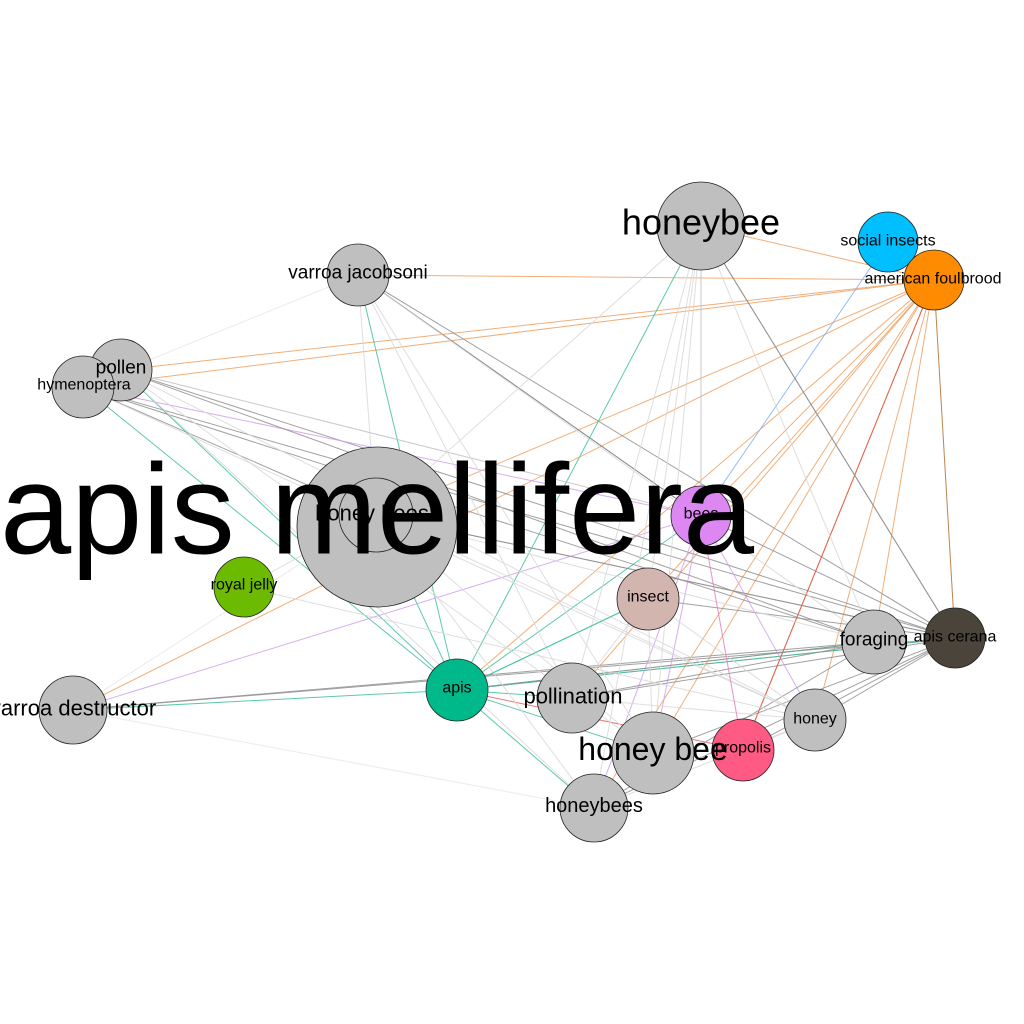  I want to click on label-apis-mellifera: apis mellifera, so click(377, 510).